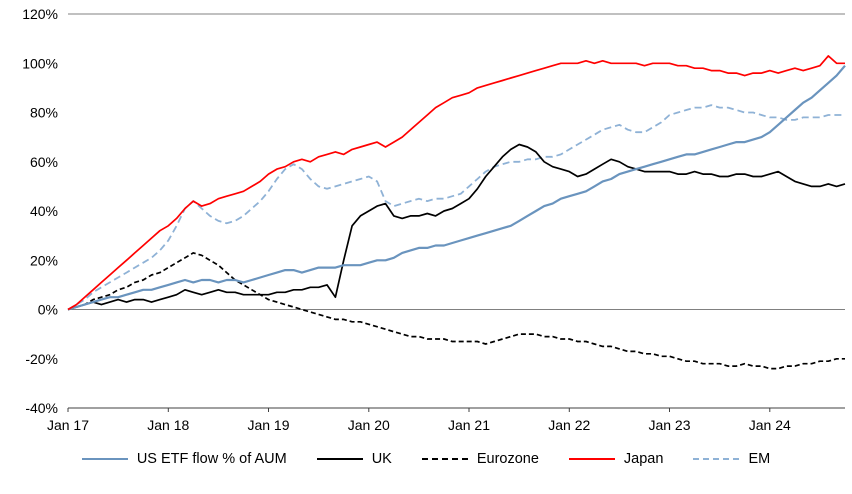 The image size is (852, 494). I want to click on y-tick-label-120: 120%, so click(40, 14).